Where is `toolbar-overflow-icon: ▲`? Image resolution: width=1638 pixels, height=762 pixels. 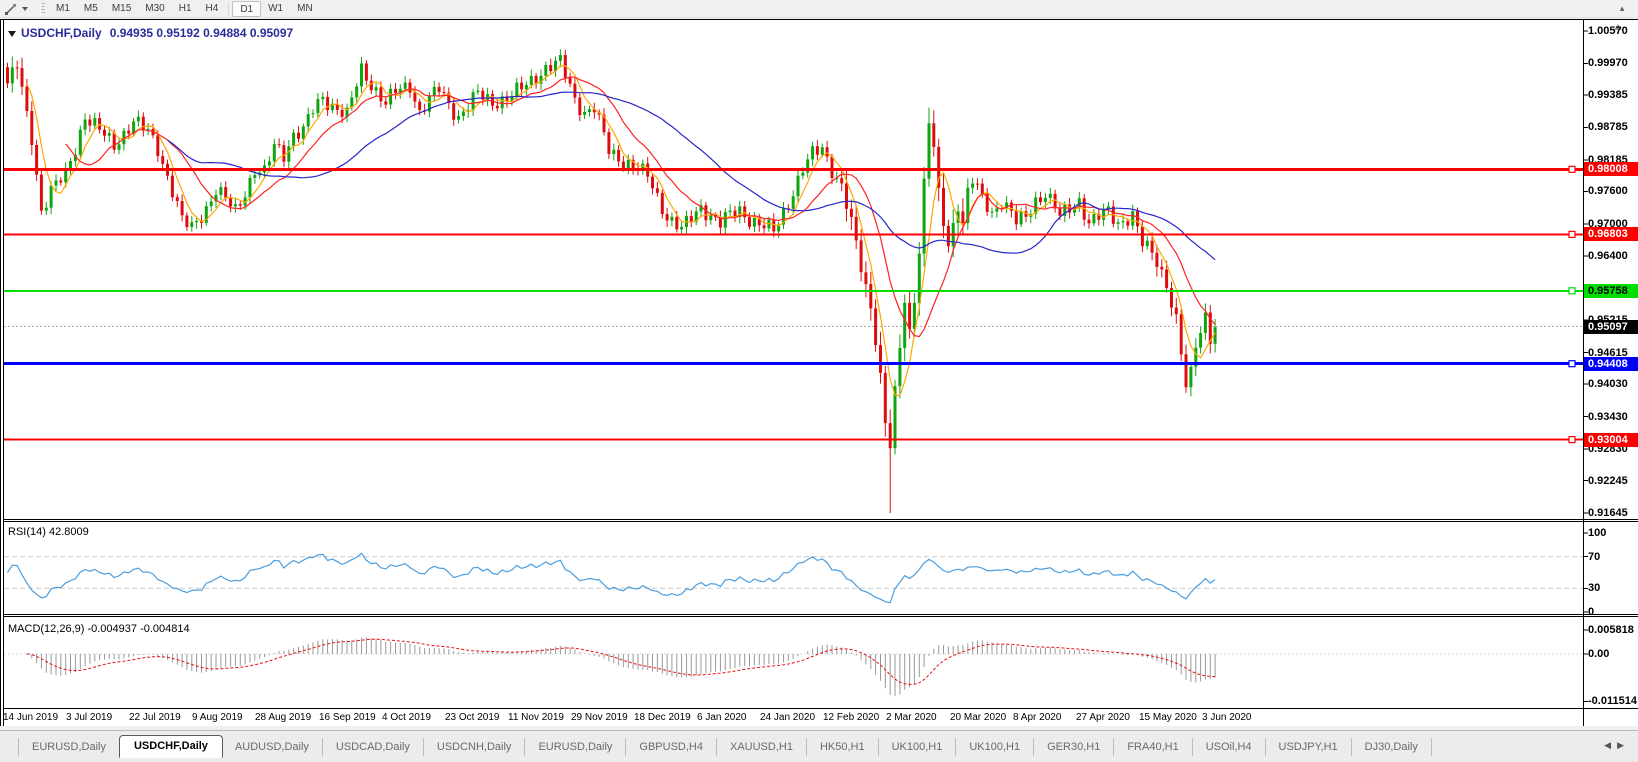
toolbar-overflow-icon: ▲ is located at coordinates (1622, 8).